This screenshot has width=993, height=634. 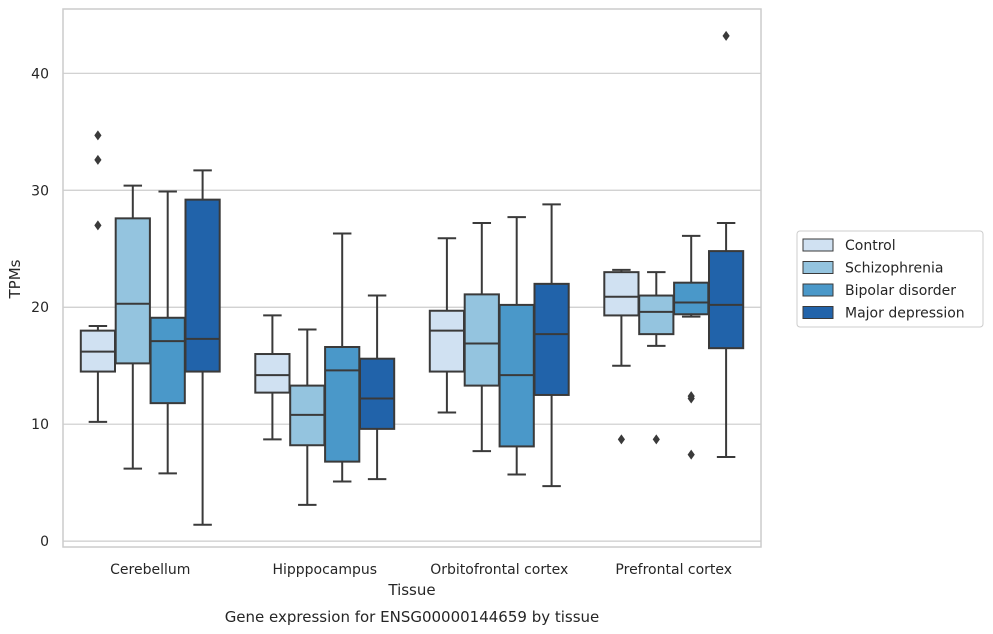 I want to click on y-tick-label: 10, so click(x=40, y=425).